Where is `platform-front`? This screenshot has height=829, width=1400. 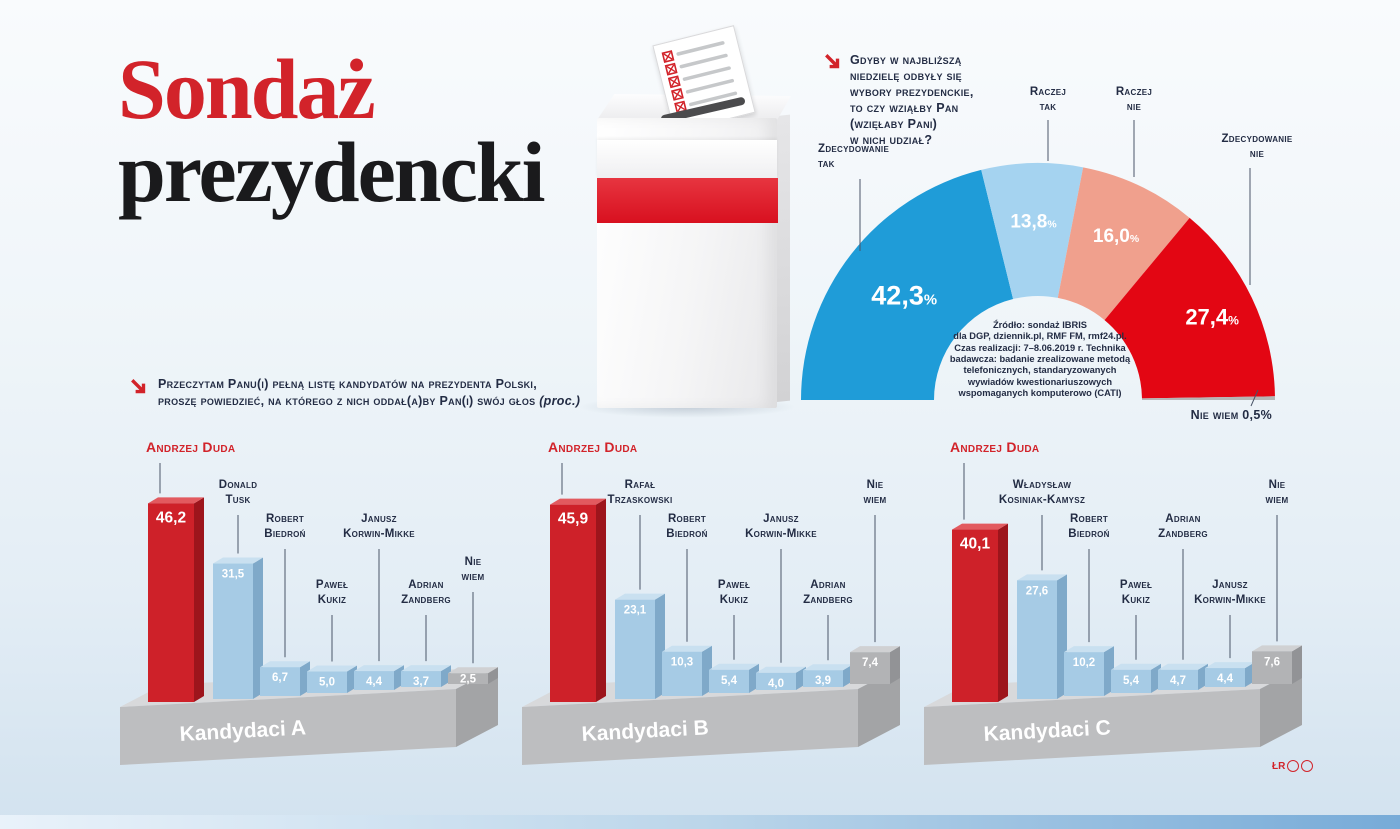
platform-front is located at coordinates (1092, 727).